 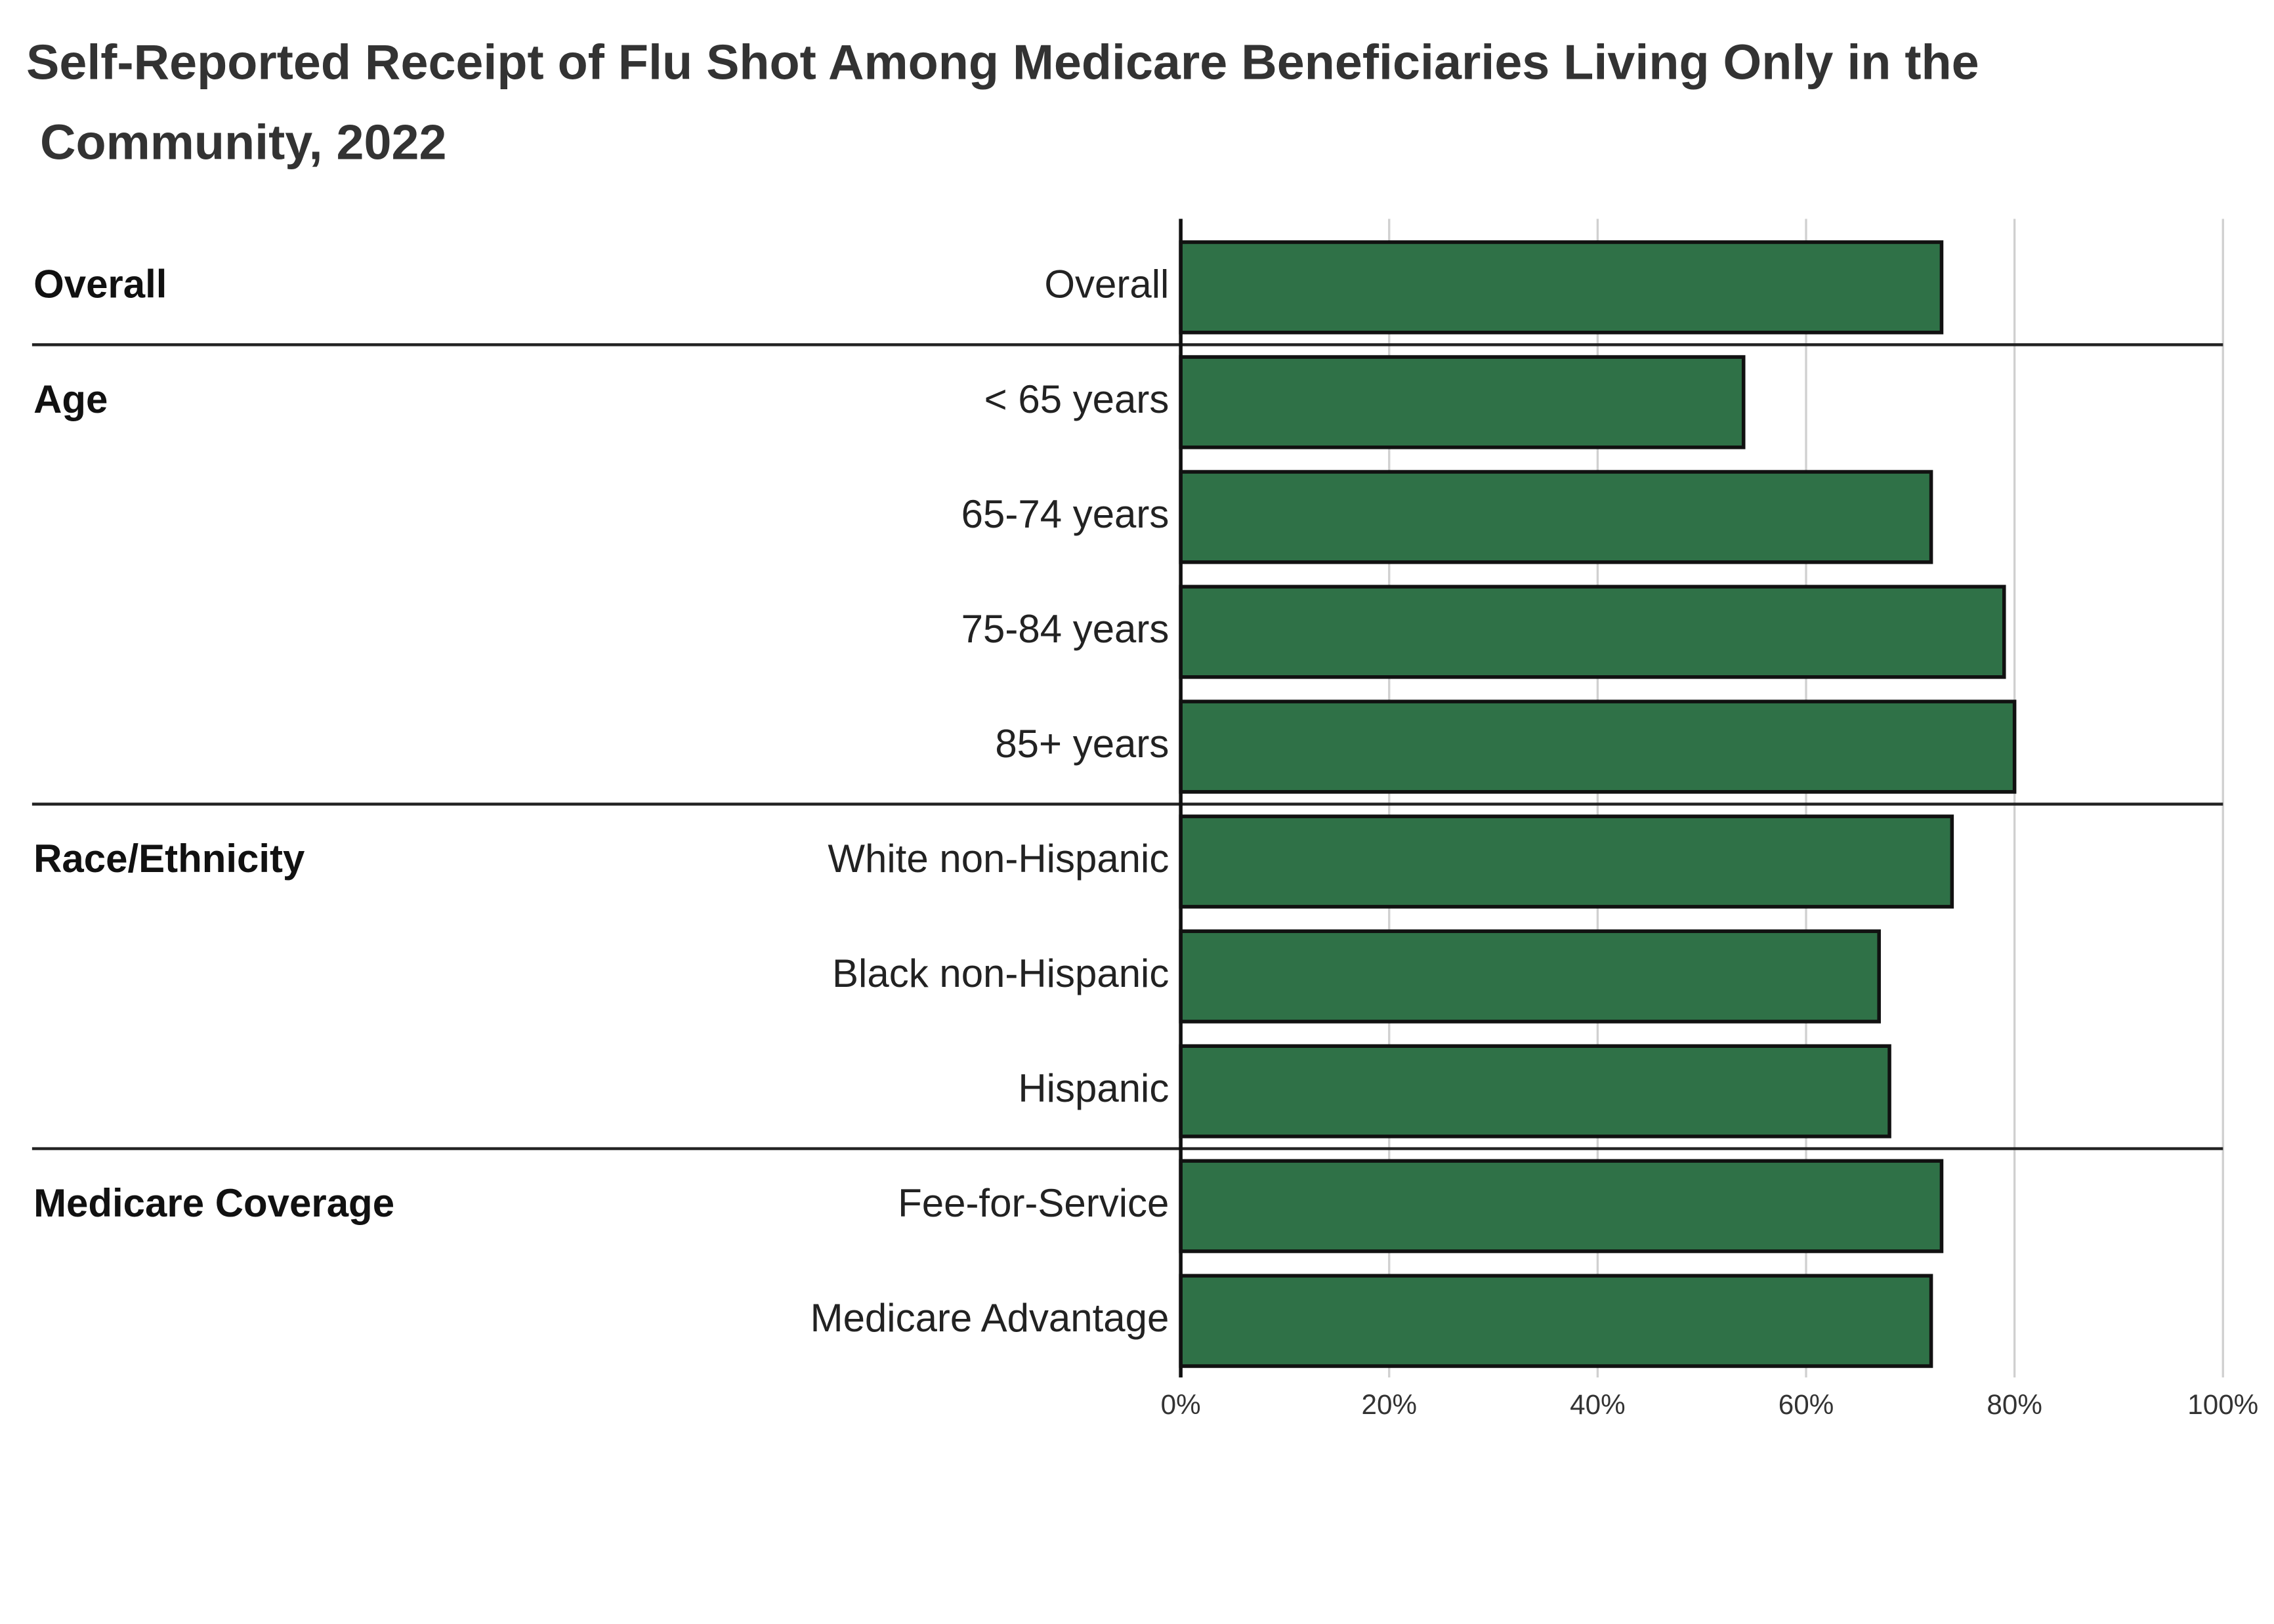 I want to click on y-tick-label: < 65 years, so click(x=1076, y=399).